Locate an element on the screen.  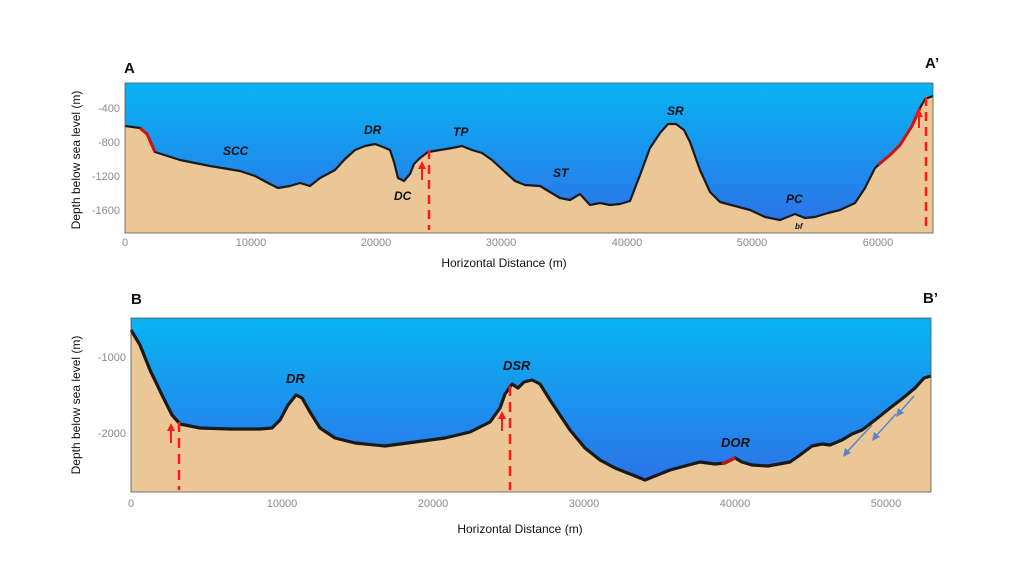
x-tick-label: 60000 is located at coordinates (878, 243).